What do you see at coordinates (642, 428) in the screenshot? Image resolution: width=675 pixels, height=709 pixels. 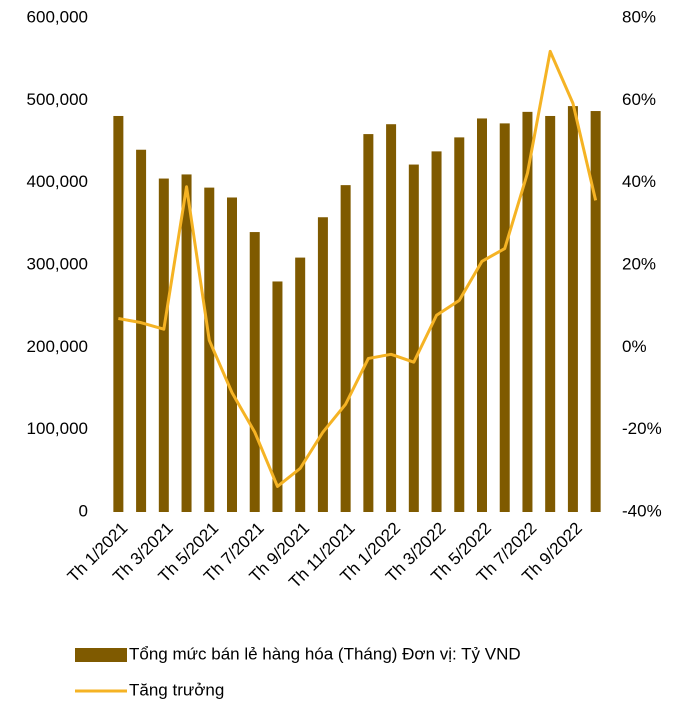 I see `y2-tick-label: -20%` at bounding box center [642, 428].